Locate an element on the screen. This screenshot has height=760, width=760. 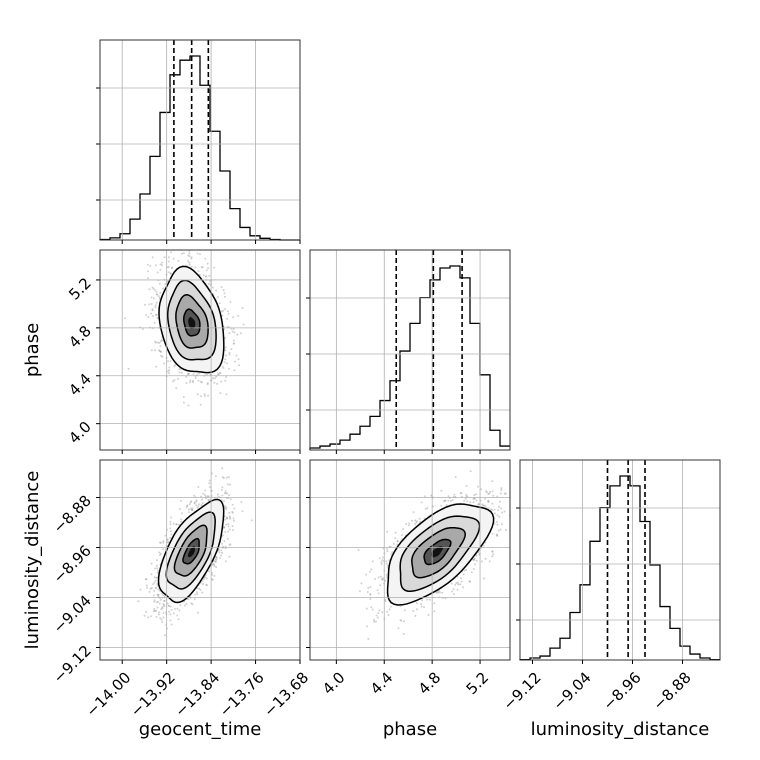
contour-line is located at coordinates (191, 551).